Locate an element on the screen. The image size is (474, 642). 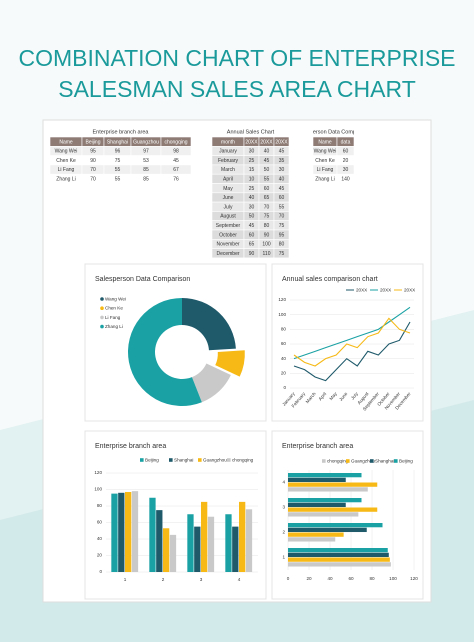
legend-label: Zhang Li is located at coordinates (114, 326).